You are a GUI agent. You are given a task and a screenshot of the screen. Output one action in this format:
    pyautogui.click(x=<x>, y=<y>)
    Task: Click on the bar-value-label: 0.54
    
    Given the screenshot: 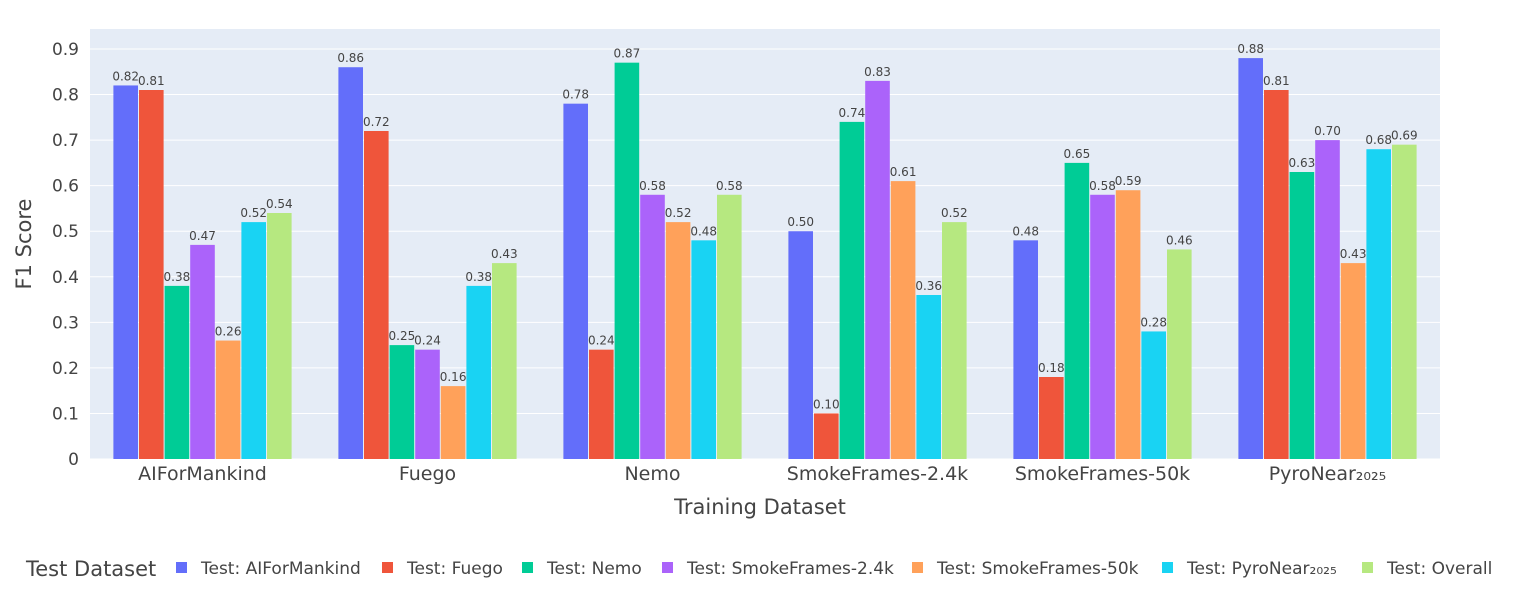 What is the action you would take?
    pyautogui.click(x=279, y=204)
    